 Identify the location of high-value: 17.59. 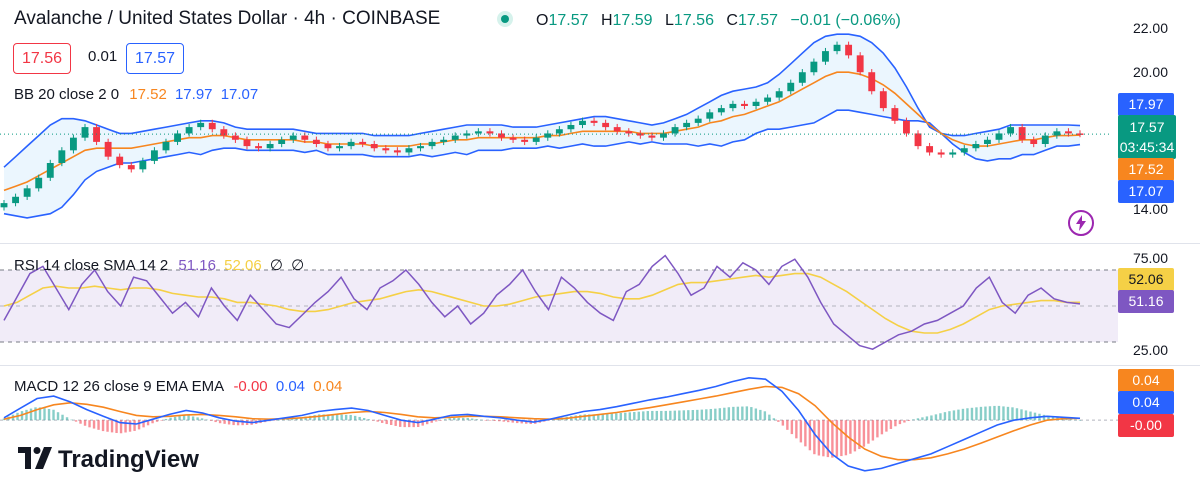
(632, 20).